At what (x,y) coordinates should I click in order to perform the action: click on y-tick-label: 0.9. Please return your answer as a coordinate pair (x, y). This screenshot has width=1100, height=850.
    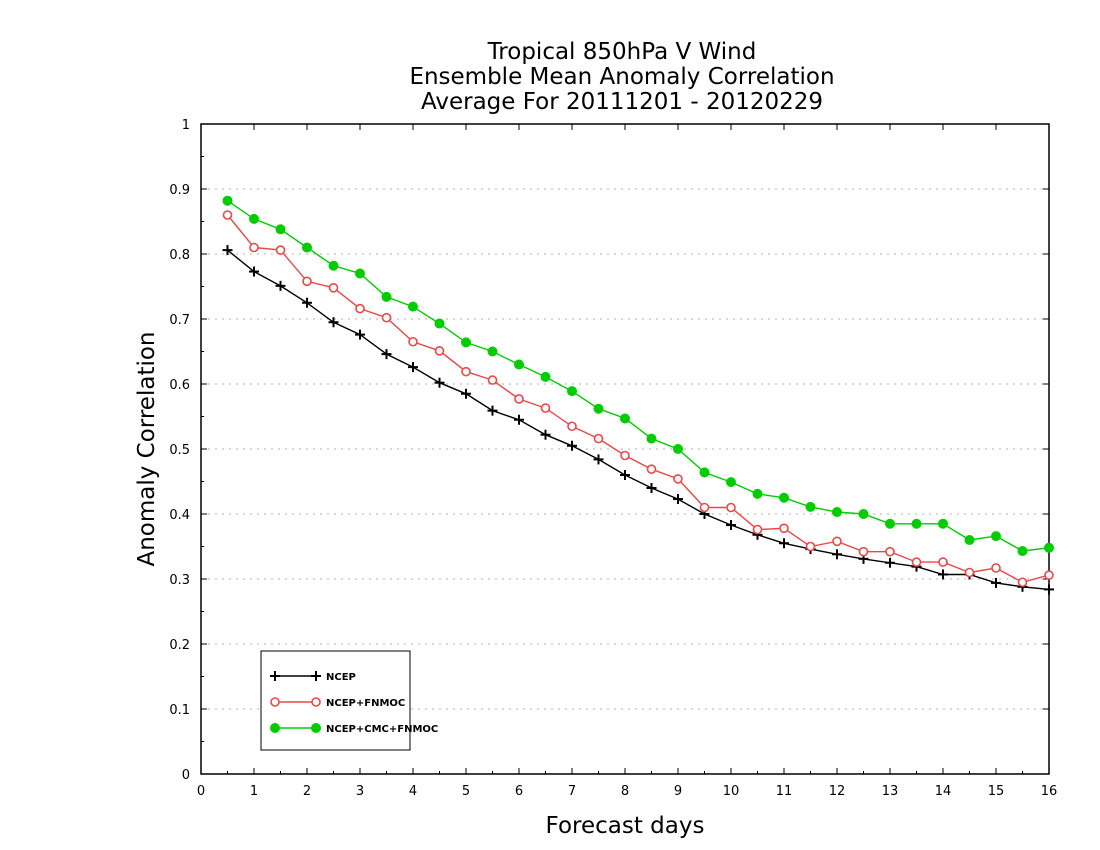
    Looking at the image, I should click on (179, 190).